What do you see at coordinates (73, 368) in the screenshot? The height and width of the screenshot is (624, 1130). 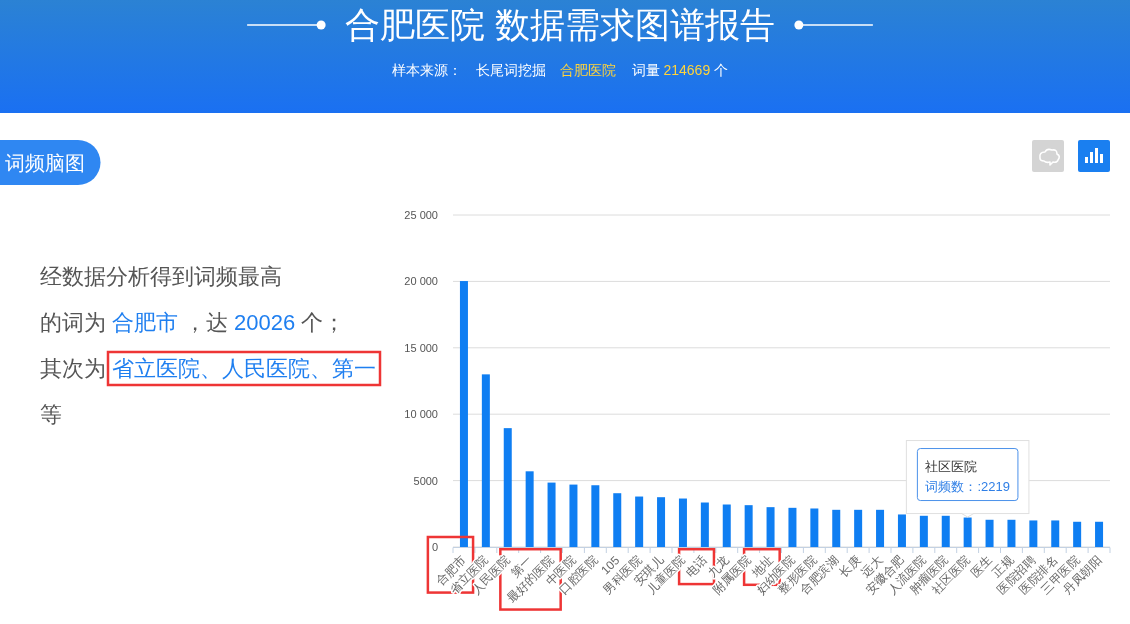 I see `text: 其次为` at bounding box center [73, 368].